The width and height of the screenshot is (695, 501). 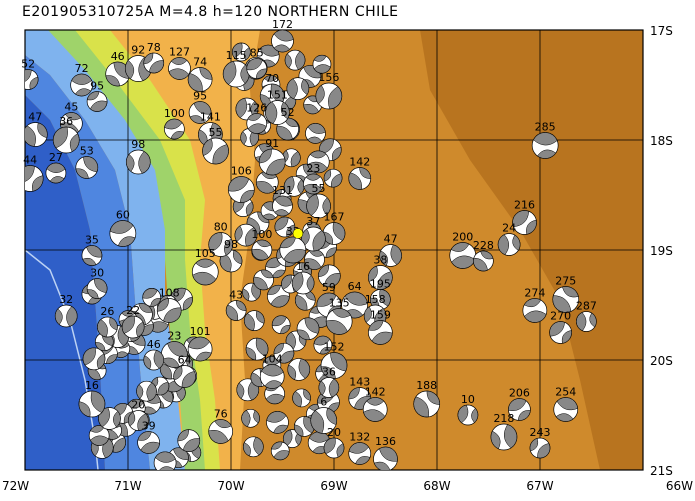 I want to click on event-depth-label: 23, so click(x=313, y=168).